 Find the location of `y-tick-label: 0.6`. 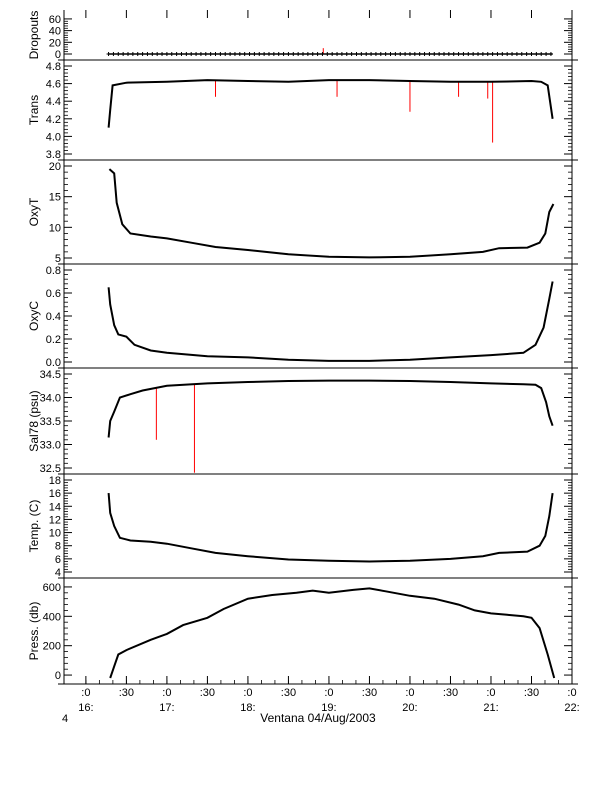

y-tick-label: 0.6 is located at coordinates (53, 294).